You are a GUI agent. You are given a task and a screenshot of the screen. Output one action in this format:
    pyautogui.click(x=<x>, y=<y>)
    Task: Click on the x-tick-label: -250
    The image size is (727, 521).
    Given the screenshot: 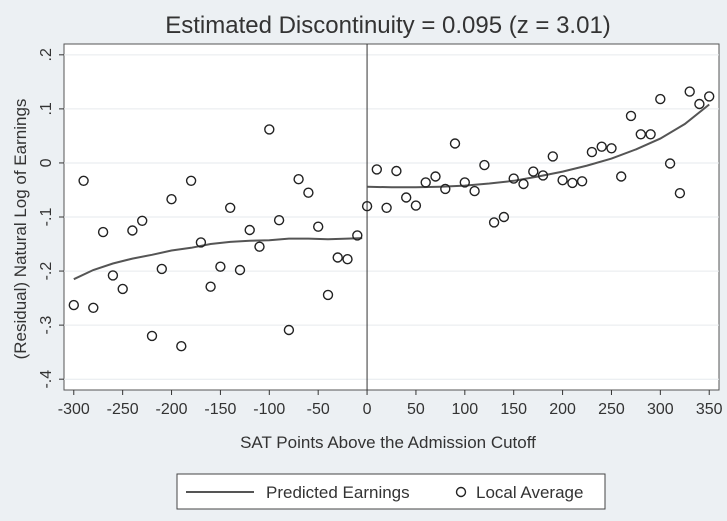 What is the action you would take?
    pyautogui.click(x=123, y=409)
    